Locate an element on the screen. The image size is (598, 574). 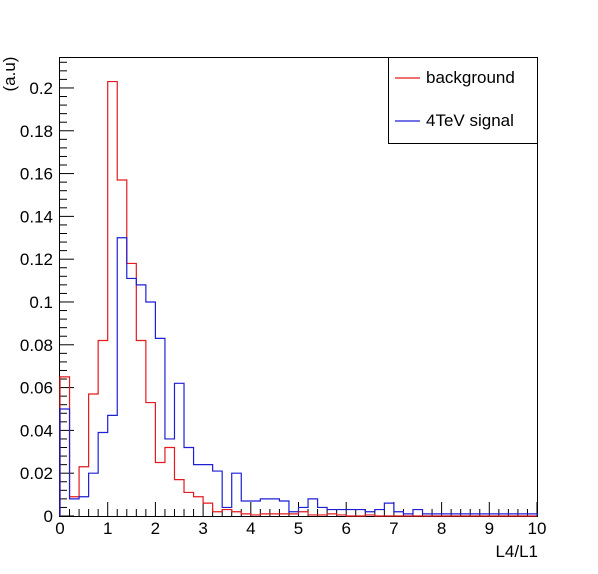
y-tick-label: 0.04 is located at coordinates (36, 430).